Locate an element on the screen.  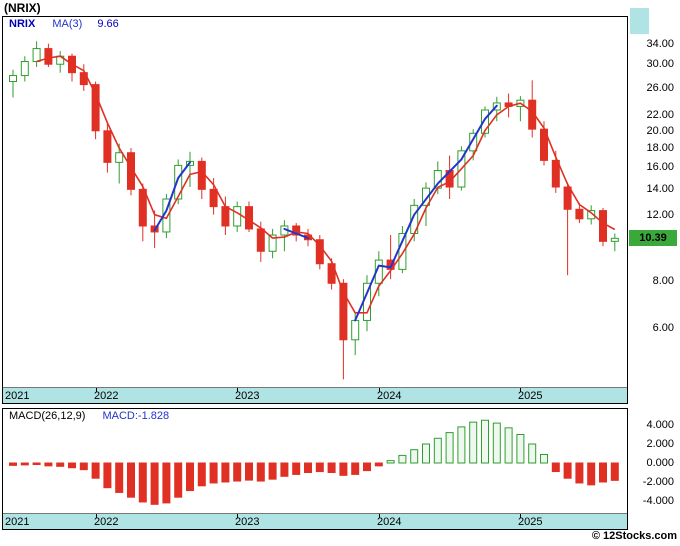
price-axis-label: 8.00 is located at coordinates (663, 281).